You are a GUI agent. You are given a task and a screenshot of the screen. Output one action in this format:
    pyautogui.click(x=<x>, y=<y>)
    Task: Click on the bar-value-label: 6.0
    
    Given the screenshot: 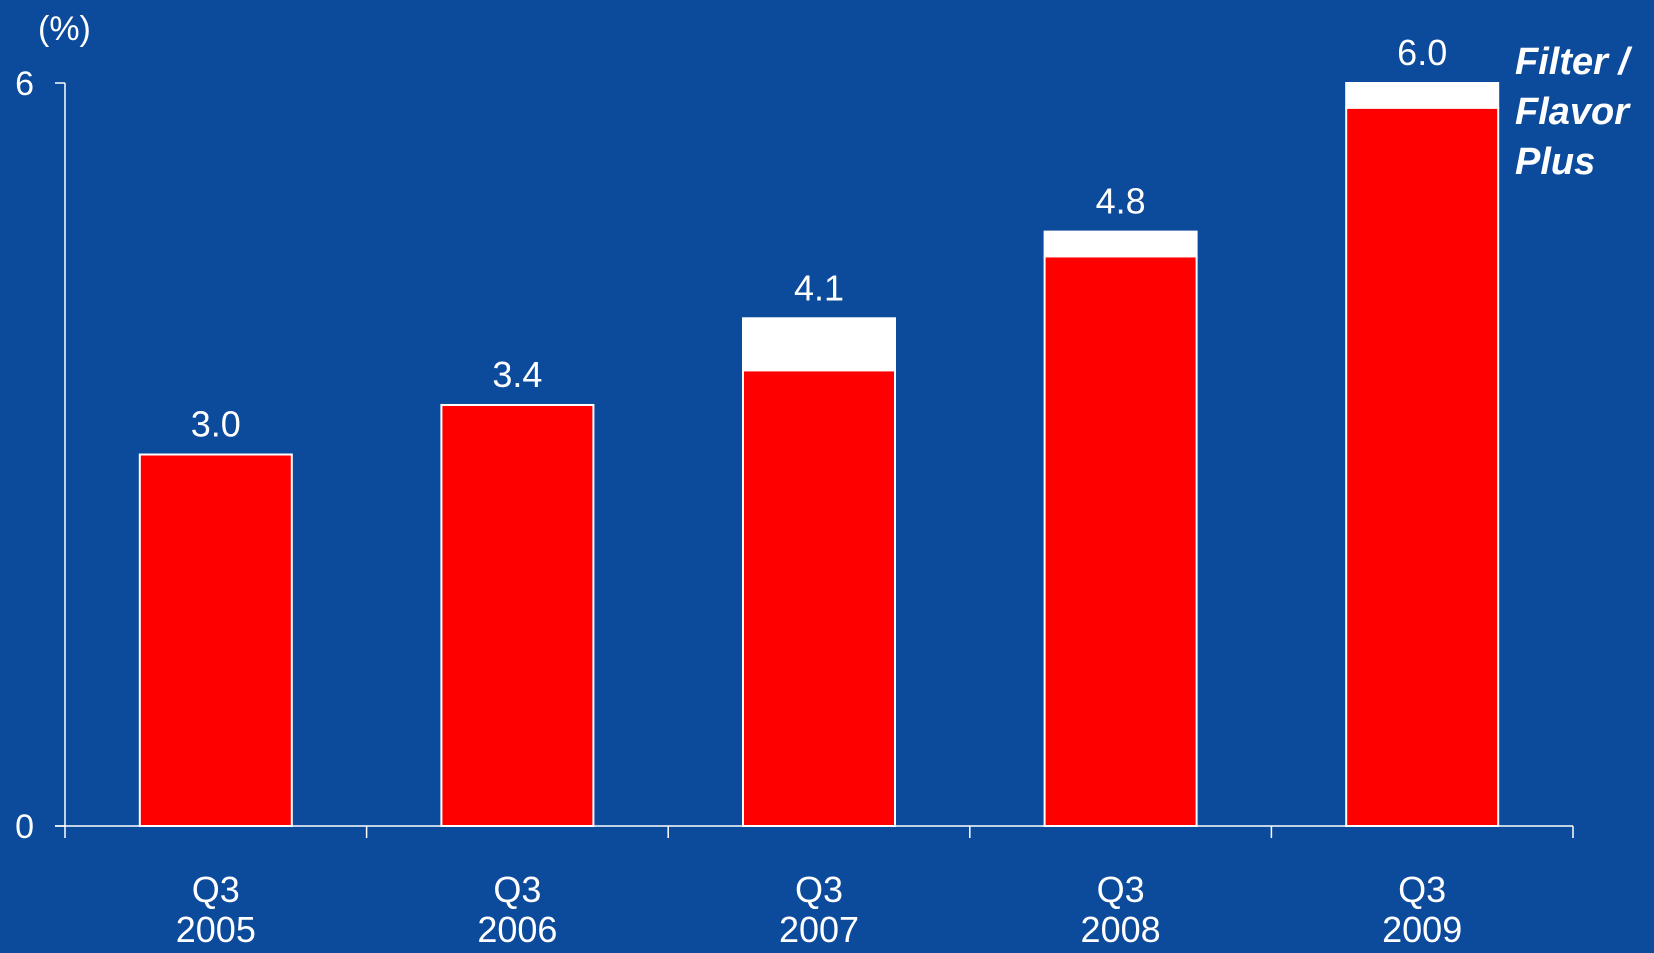 What is the action you would take?
    pyautogui.click(x=1422, y=52)
    